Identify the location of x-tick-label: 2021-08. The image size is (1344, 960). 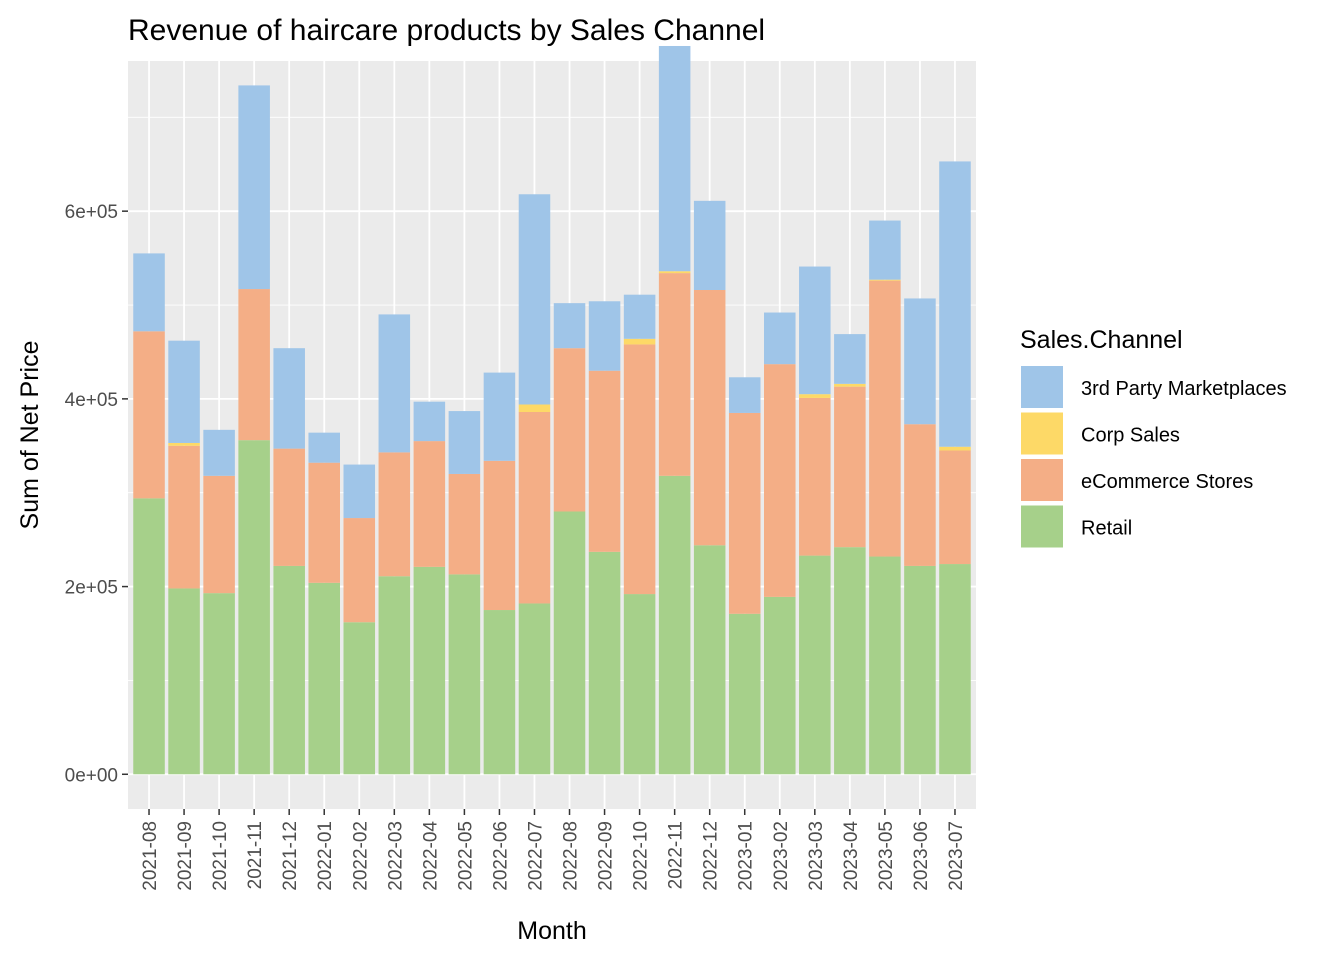
(150, 856).